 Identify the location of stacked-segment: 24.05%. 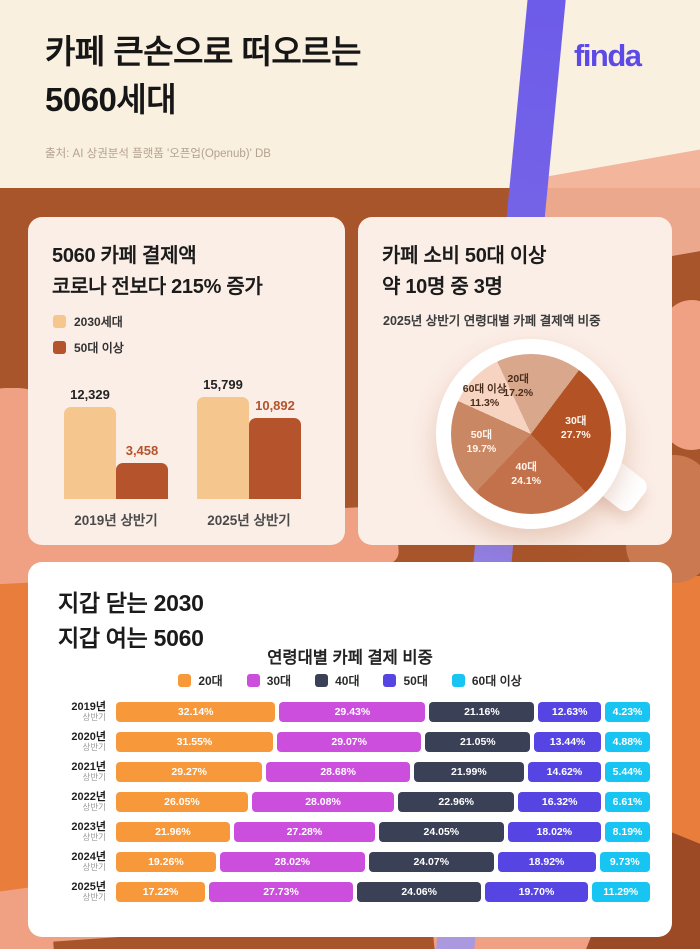
(441, 832).